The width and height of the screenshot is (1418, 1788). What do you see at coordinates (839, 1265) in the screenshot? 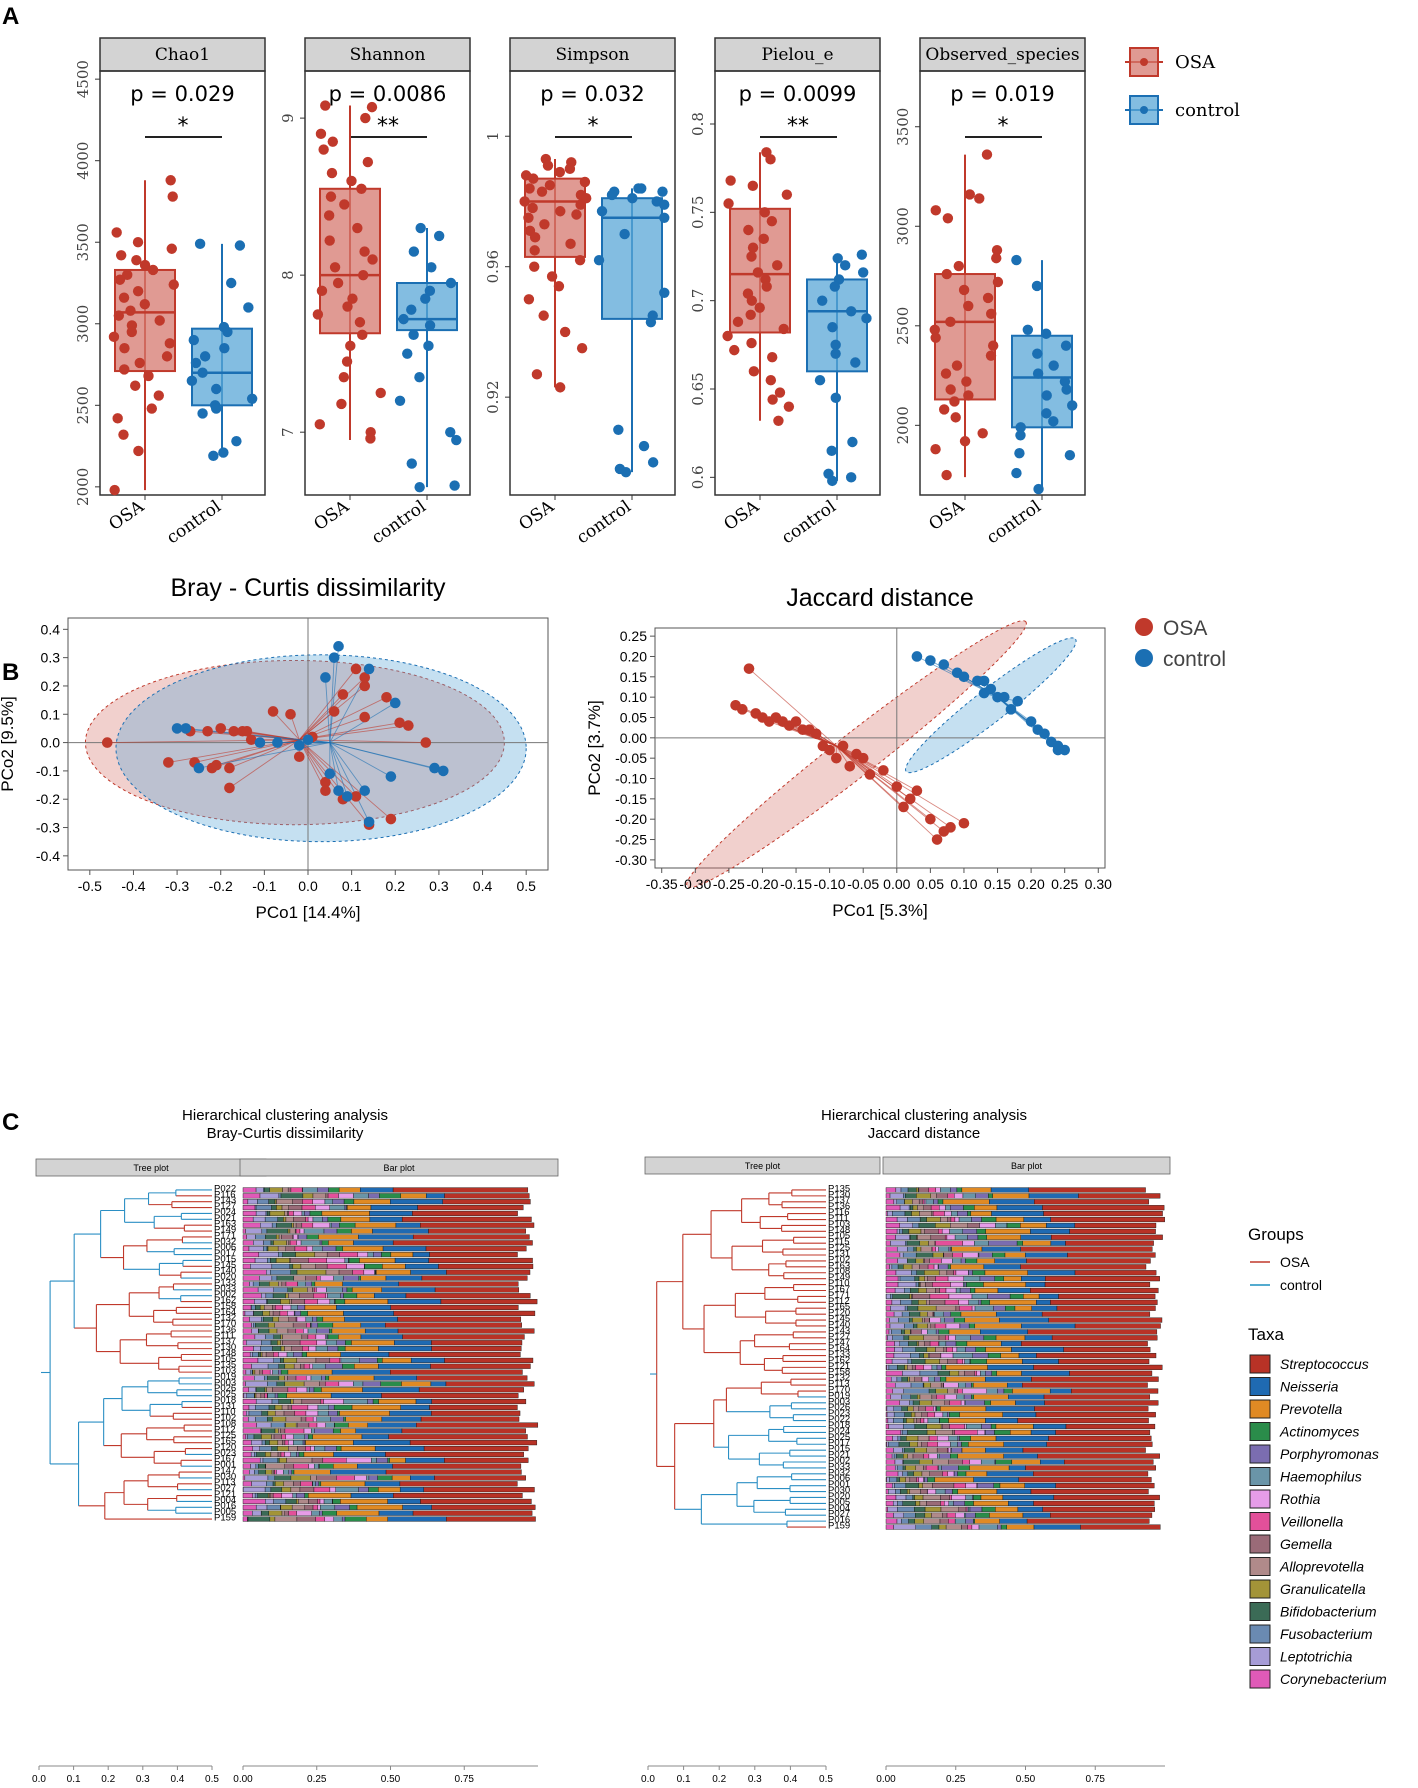
I see `sample-label: P163` at bounding box center [839, 1265].